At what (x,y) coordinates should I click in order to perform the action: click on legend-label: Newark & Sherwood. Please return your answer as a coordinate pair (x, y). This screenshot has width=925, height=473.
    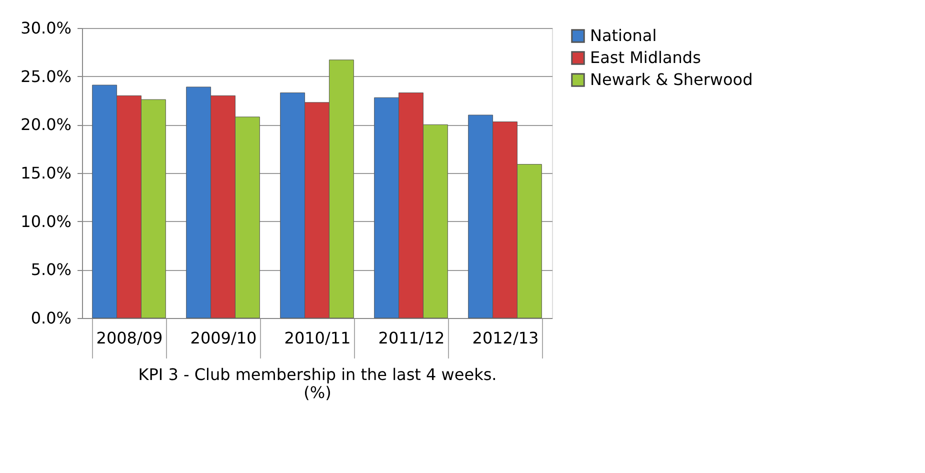
    Looking at the image, I should click on (671, 79).